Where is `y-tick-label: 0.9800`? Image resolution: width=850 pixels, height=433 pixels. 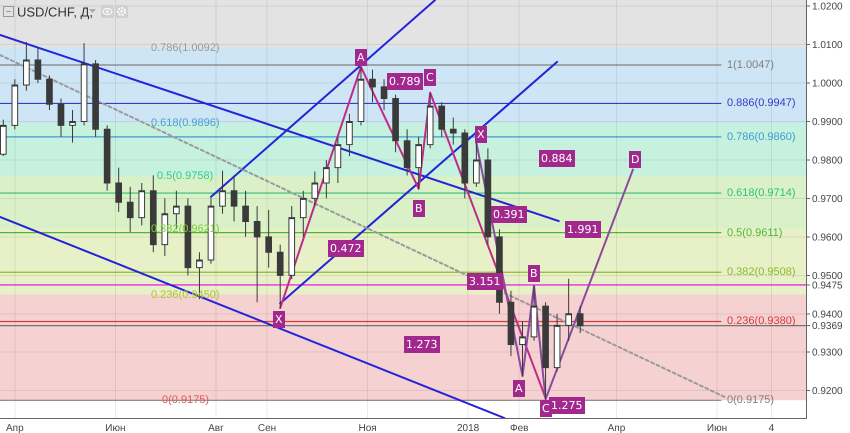 y-tick-label: 0.9800 is located at coordinates (828, 160).